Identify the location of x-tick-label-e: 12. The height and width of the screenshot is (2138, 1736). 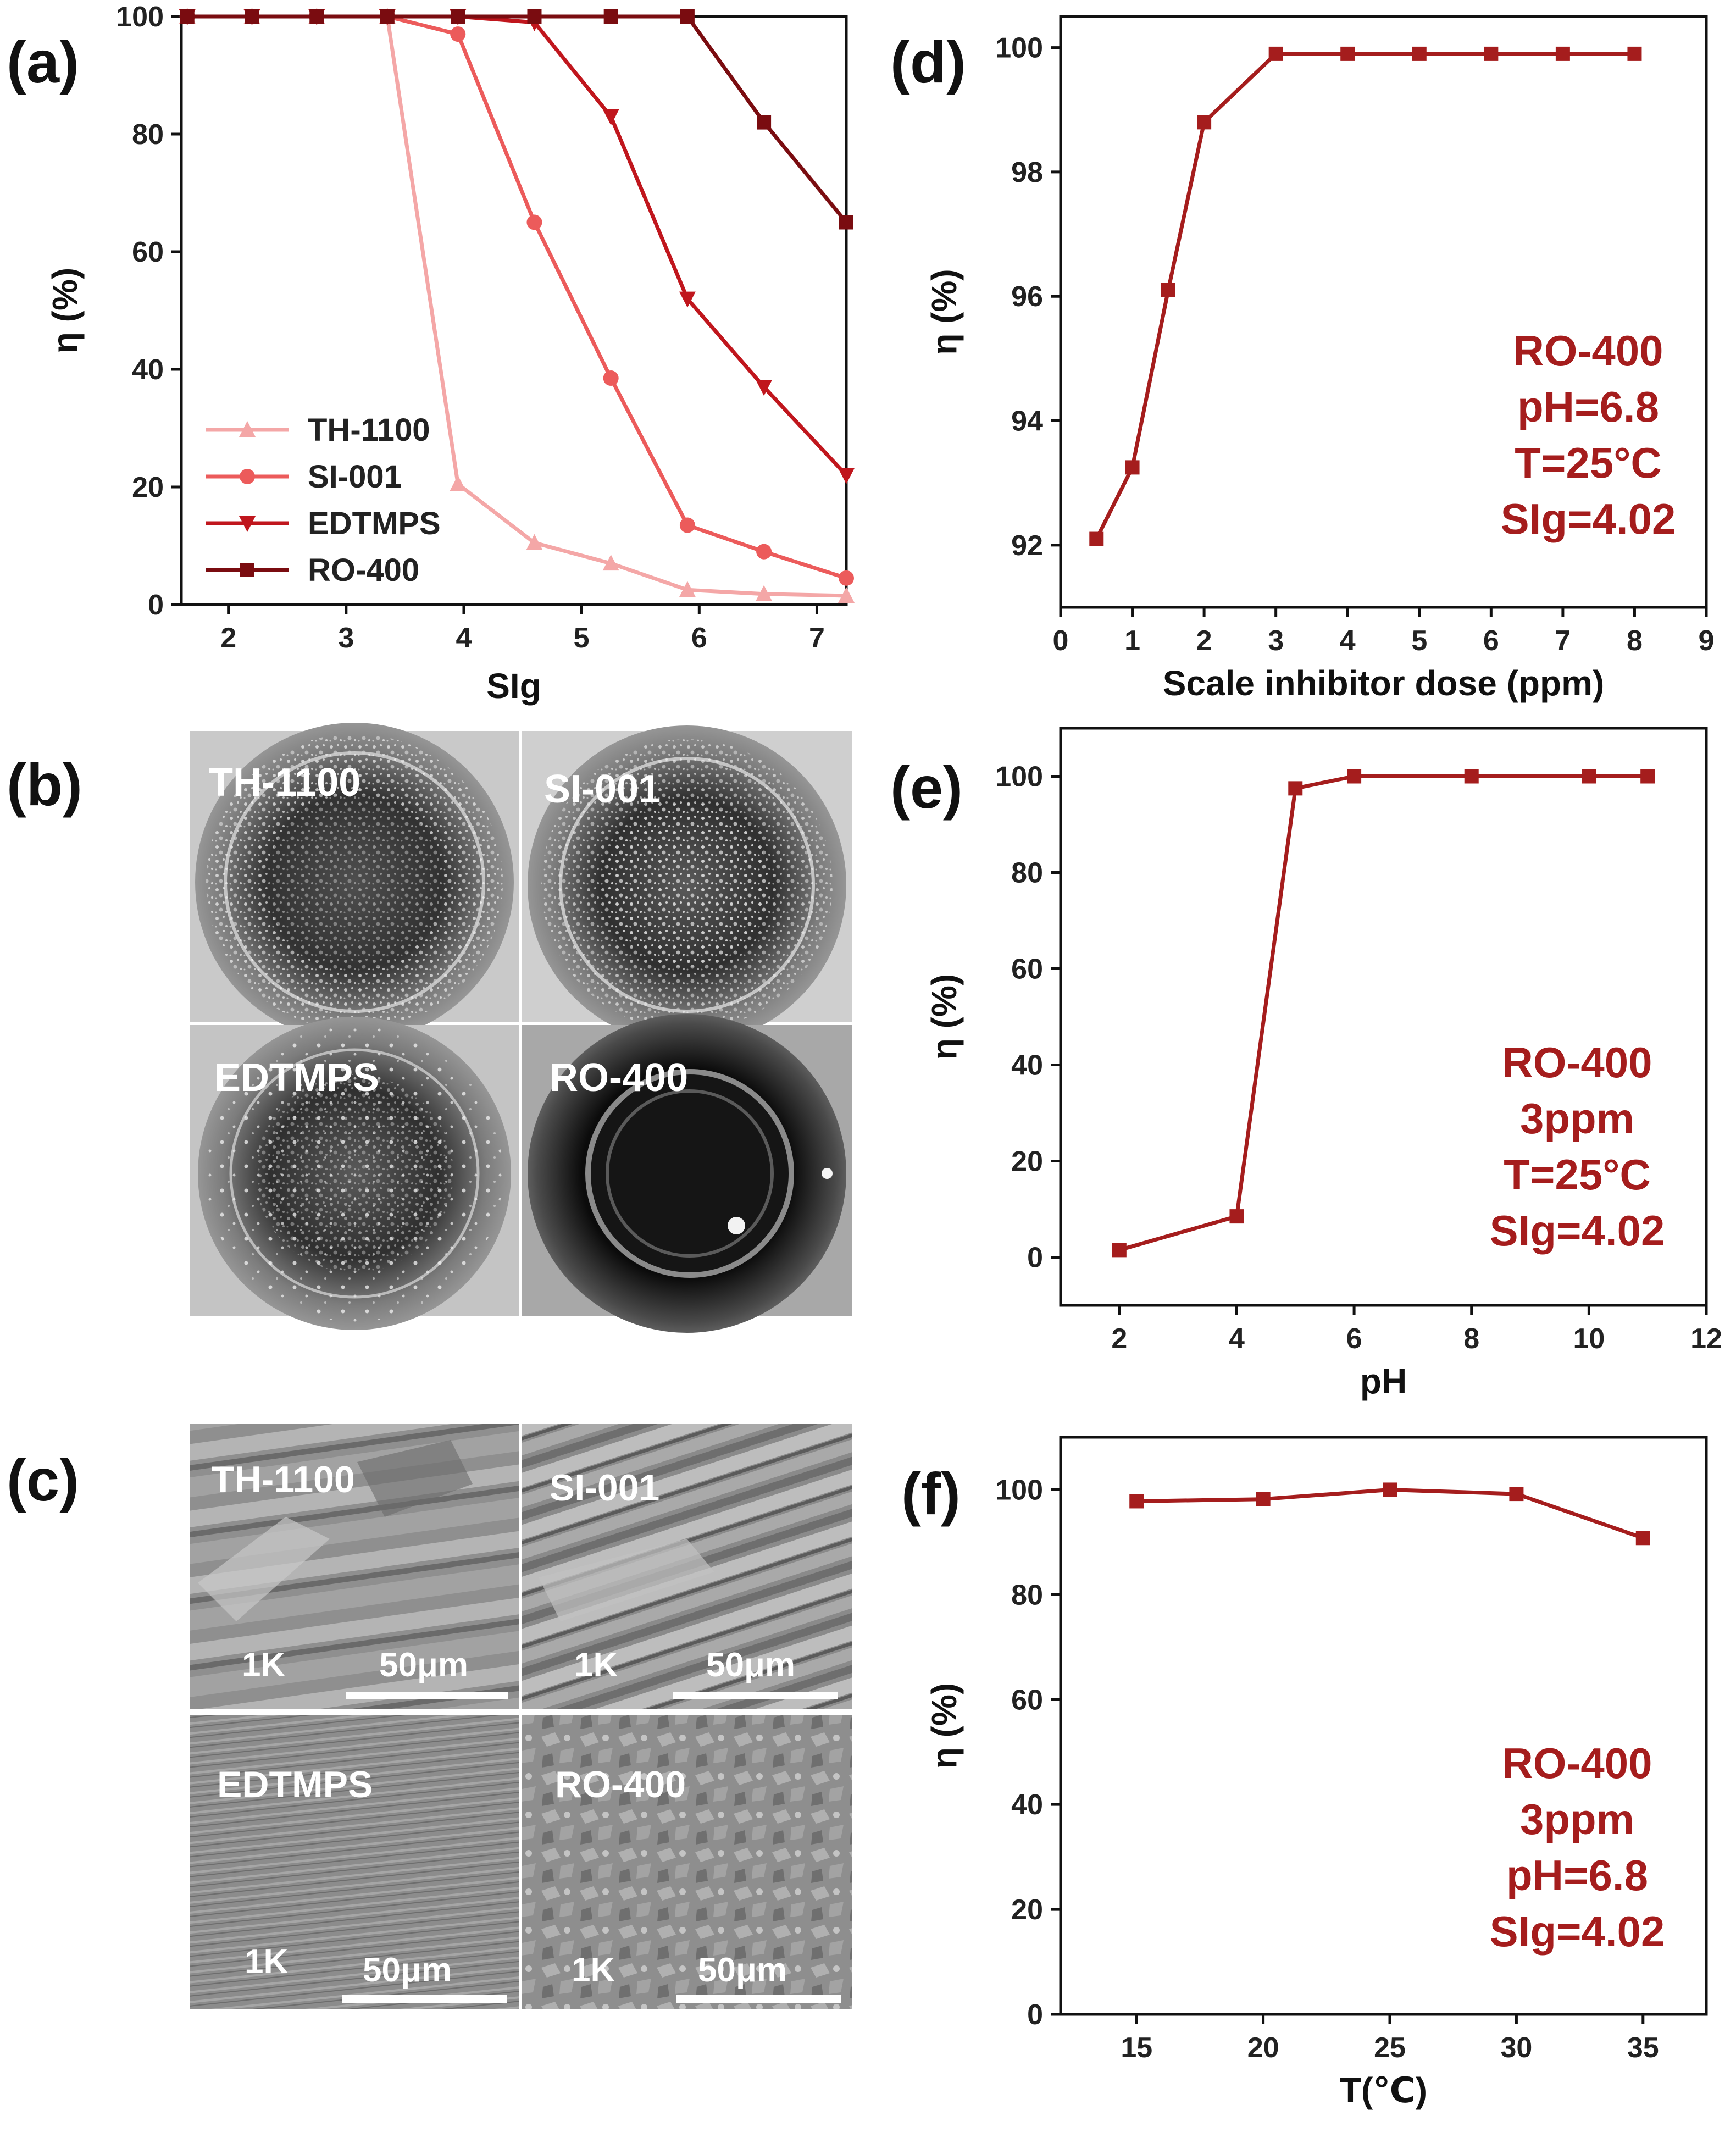
(1706, 1339).